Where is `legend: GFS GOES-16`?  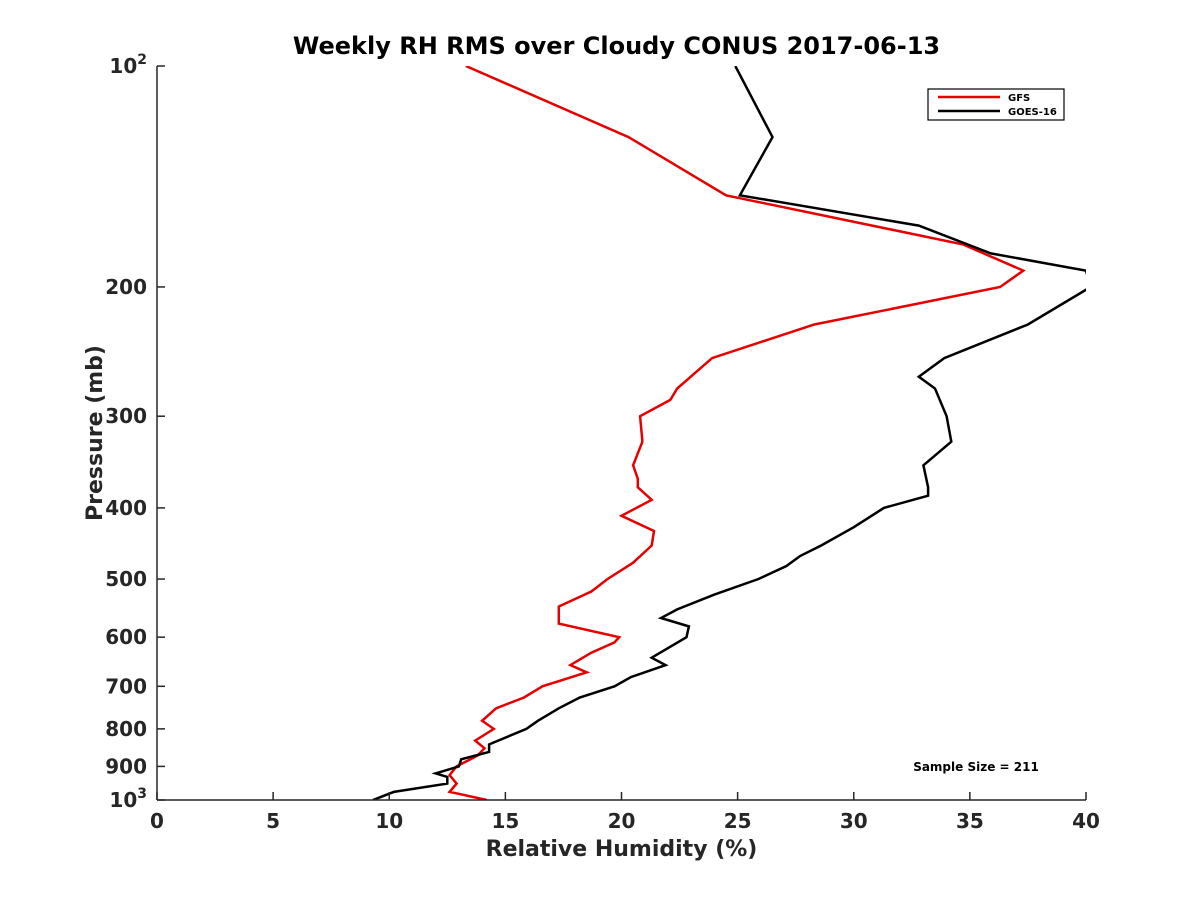 legend: GFS GOES-16 is located at coordinates (996, 104).